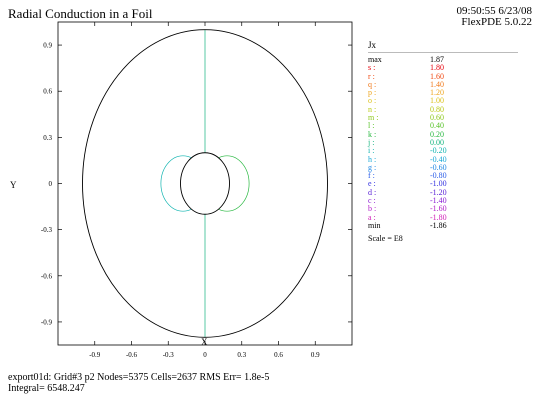 This screenshot has height=408, width=544. I want to click on version-label: FlexPDE 5.0.22, so click(496, 22).